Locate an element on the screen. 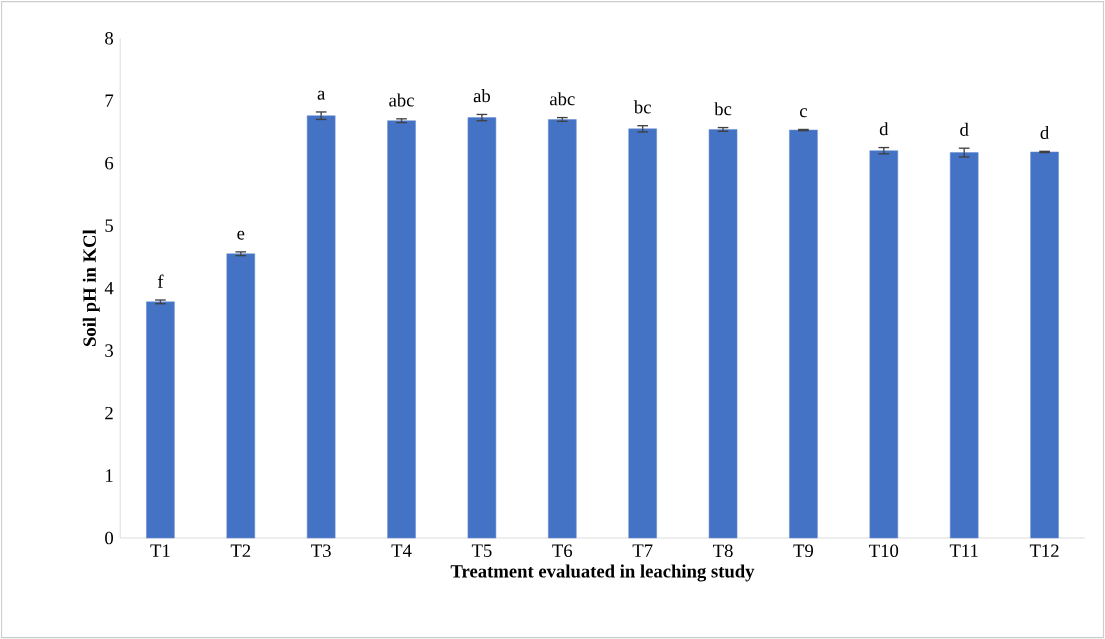 Image resolution: width=1105 pixels, height=639 pixels. x-tick-label: T2 is located at coordinates (240, 550).